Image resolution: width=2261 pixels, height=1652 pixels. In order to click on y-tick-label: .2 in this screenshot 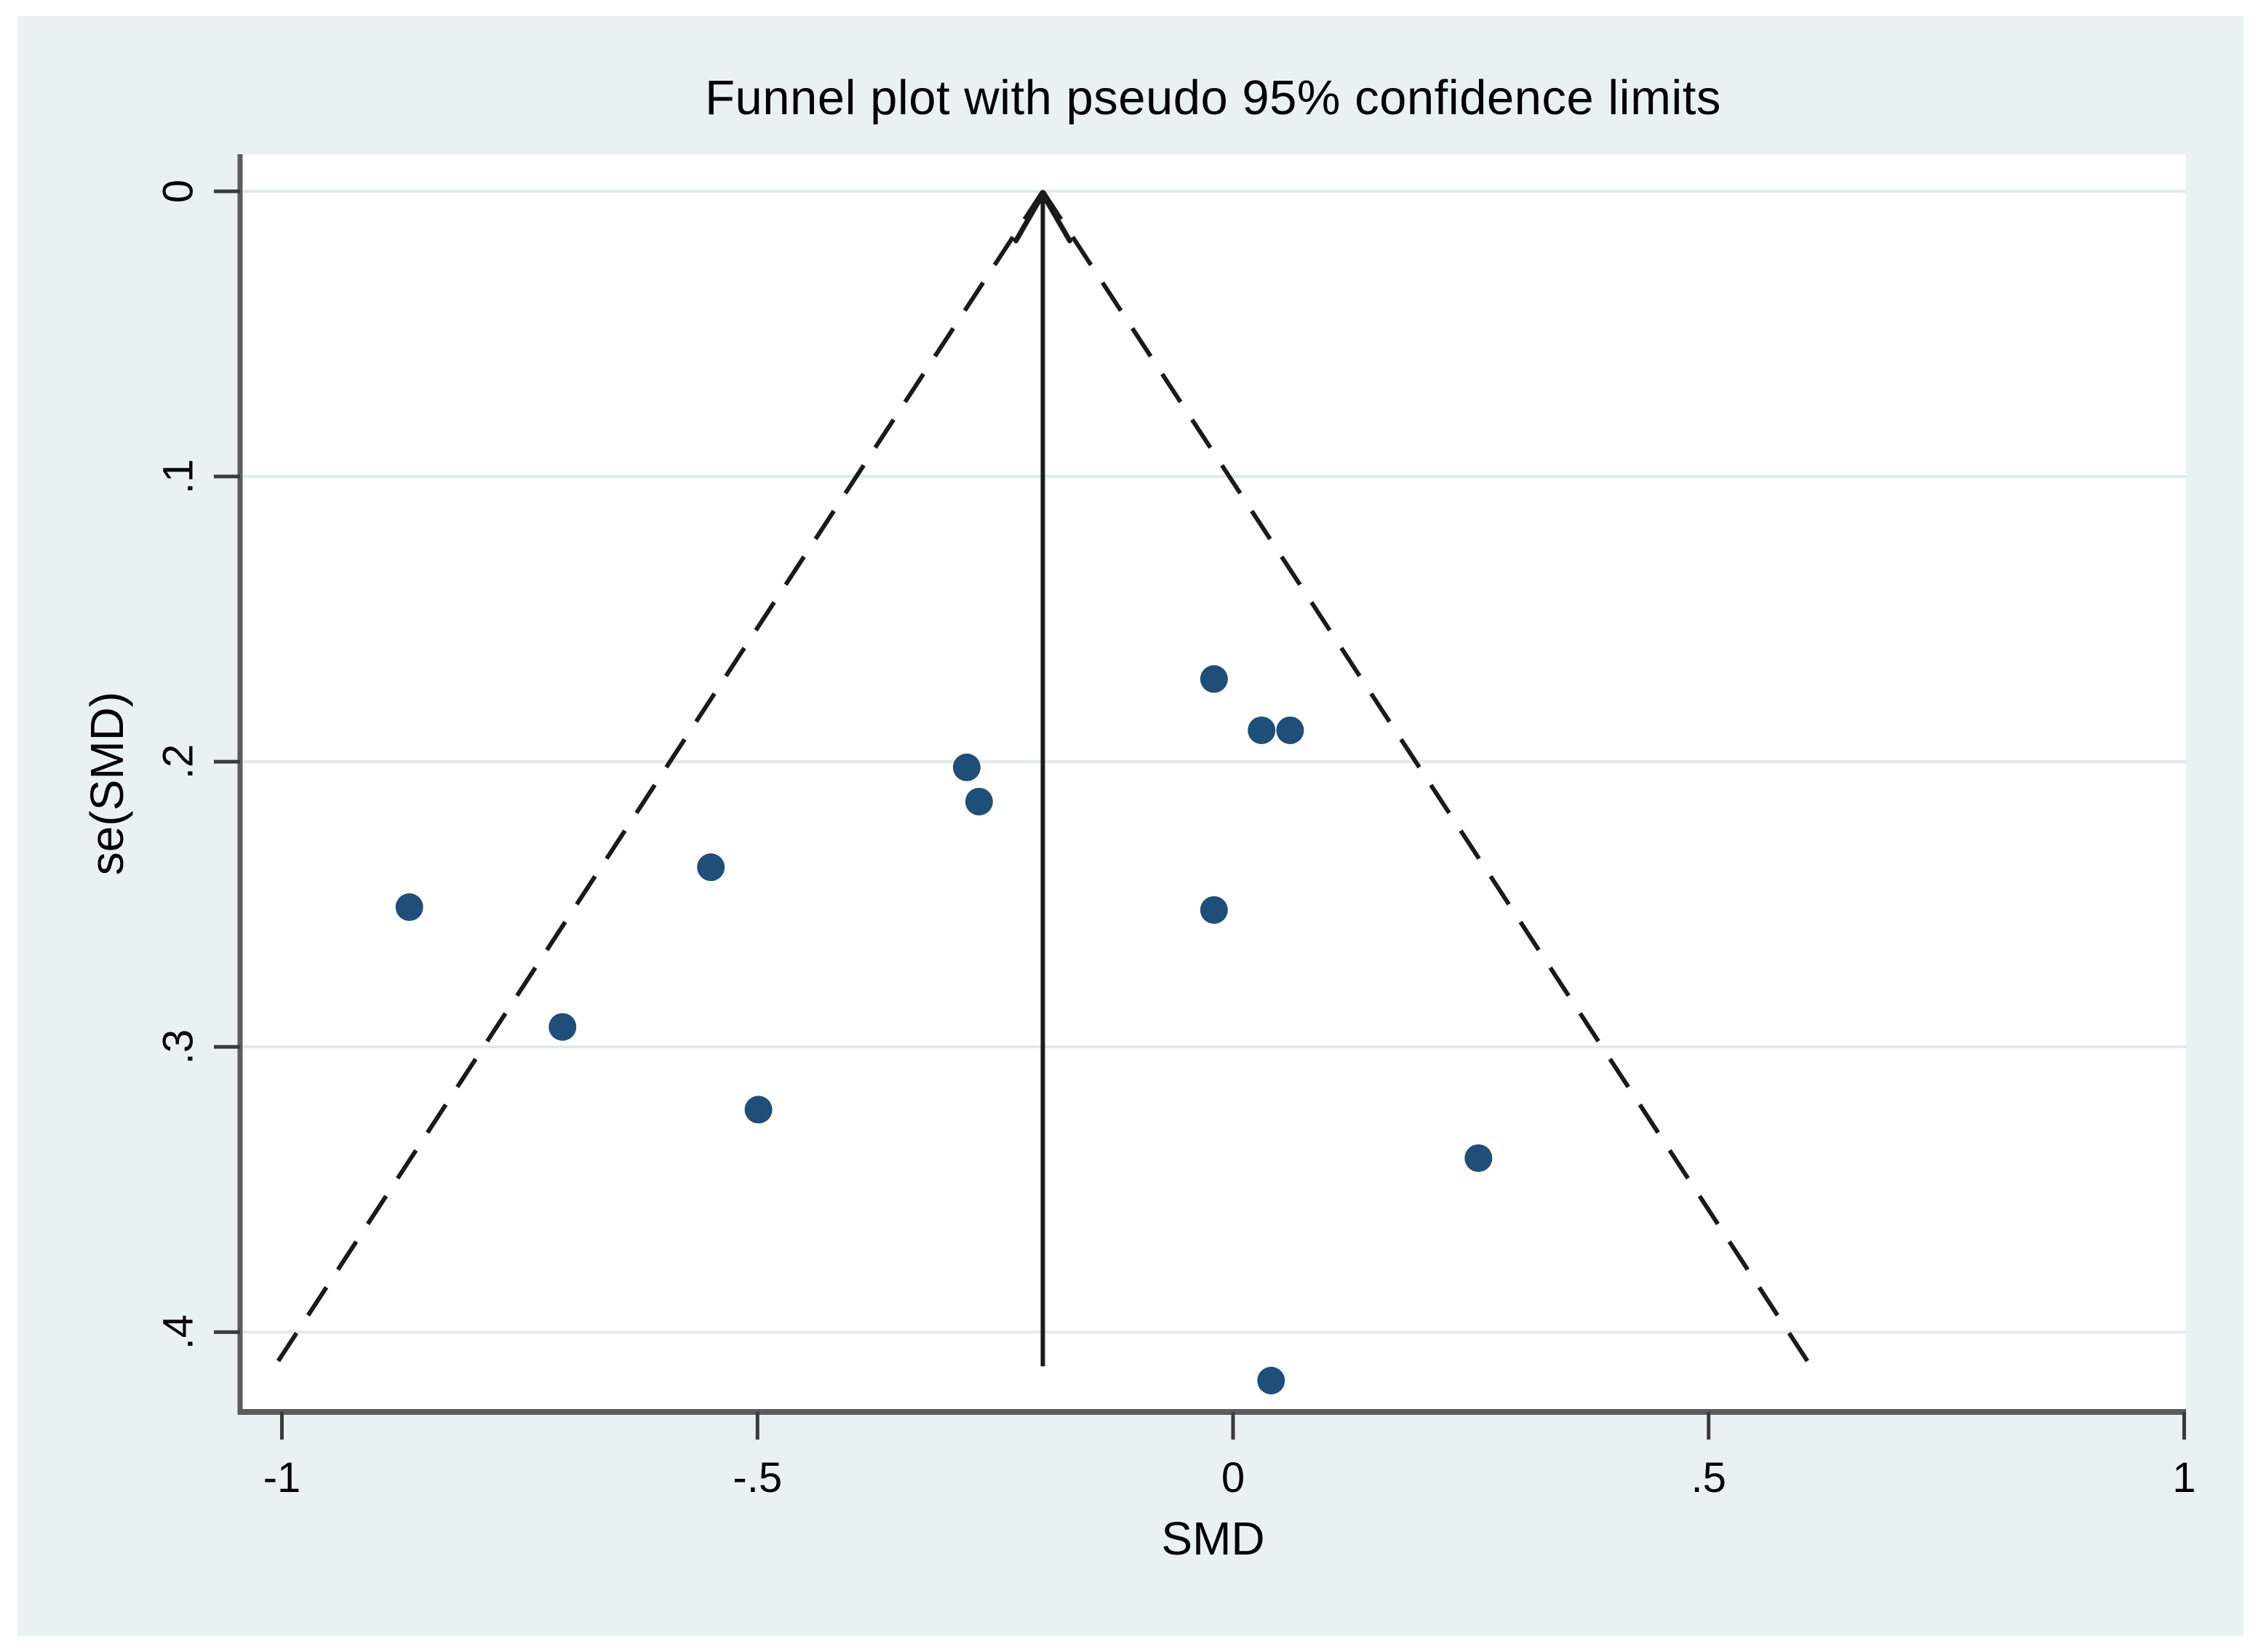, I will do `click(178, 761)`.